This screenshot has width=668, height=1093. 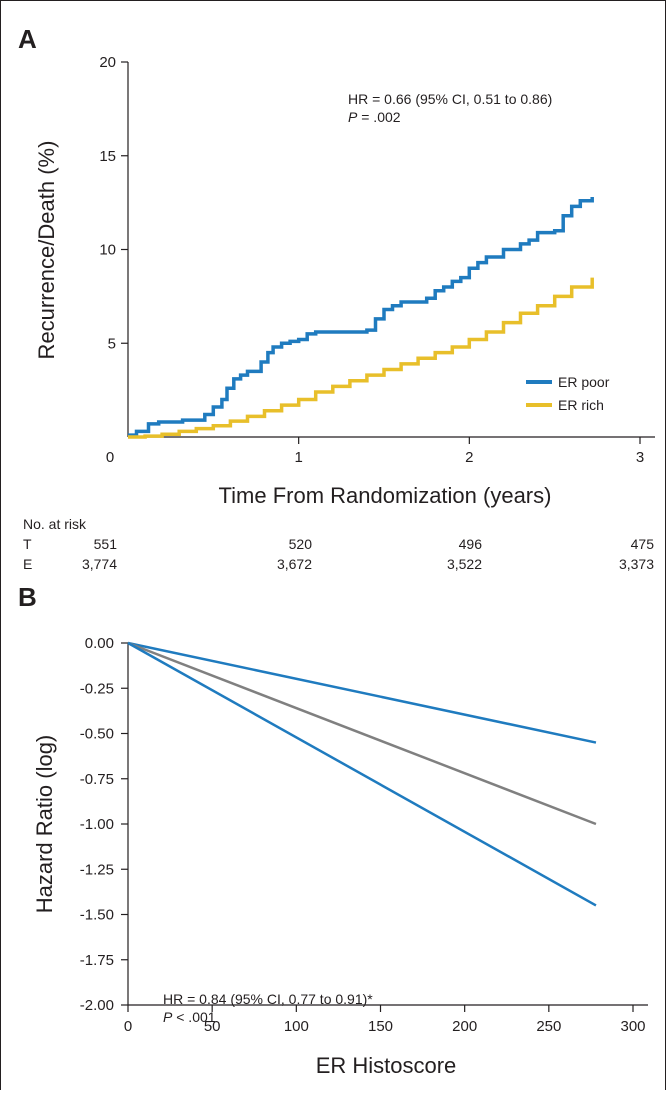 I want to click on y-tick-label: 15, so click(x=107, y=156).